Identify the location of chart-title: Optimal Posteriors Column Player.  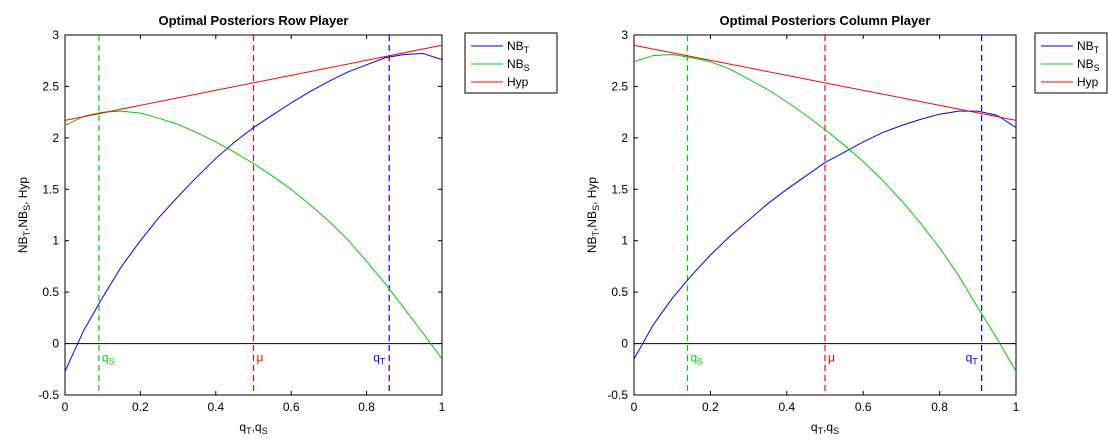
(825, 20).